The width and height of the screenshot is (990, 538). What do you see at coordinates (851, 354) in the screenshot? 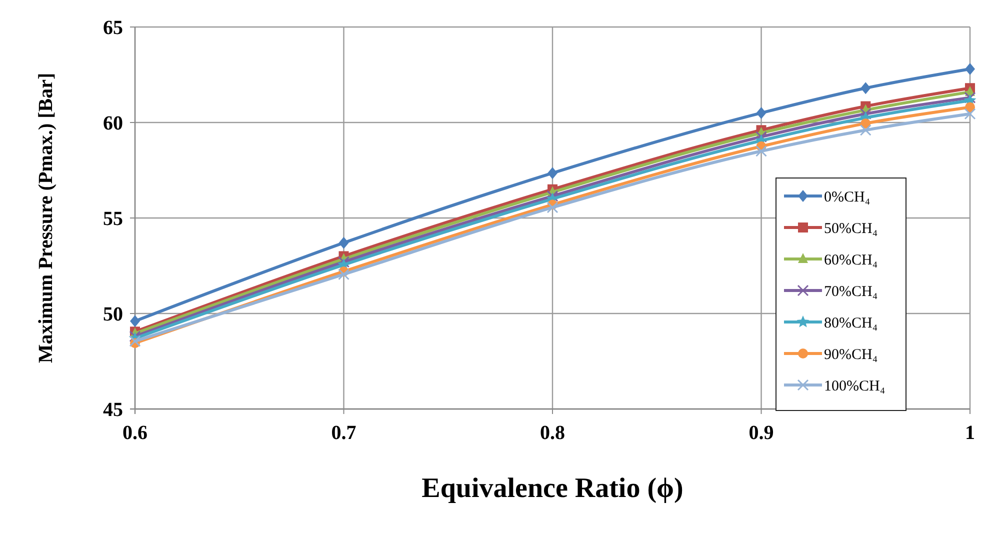
I see `legend-label: 90%CH₄` at bounding box center [851, 354].